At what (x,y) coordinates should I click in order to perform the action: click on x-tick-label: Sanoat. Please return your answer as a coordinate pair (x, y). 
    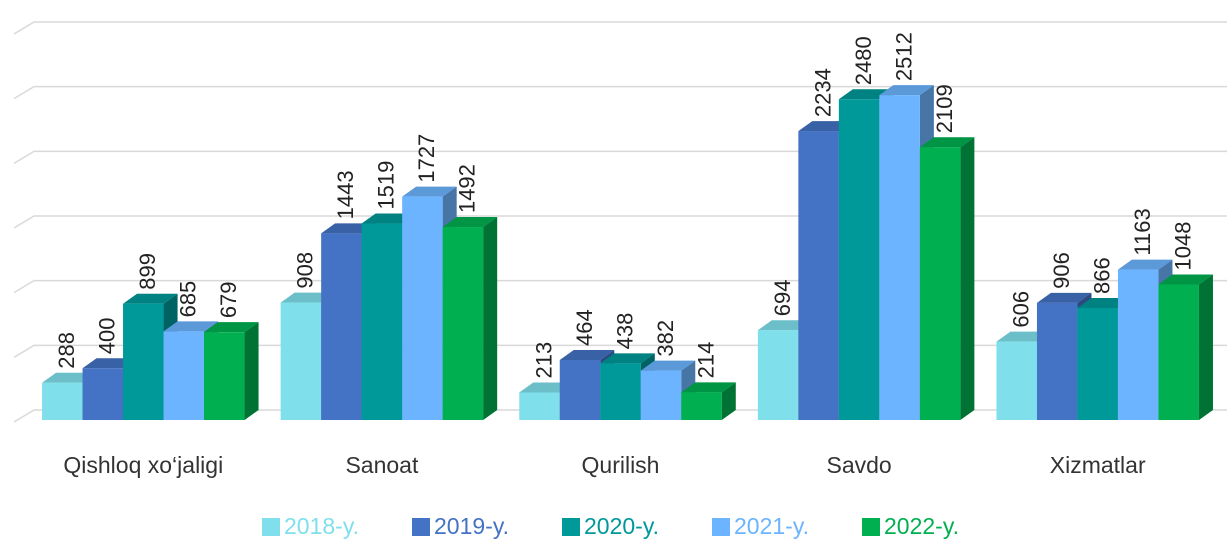
    Looking at the image, I should click on (382, 465).